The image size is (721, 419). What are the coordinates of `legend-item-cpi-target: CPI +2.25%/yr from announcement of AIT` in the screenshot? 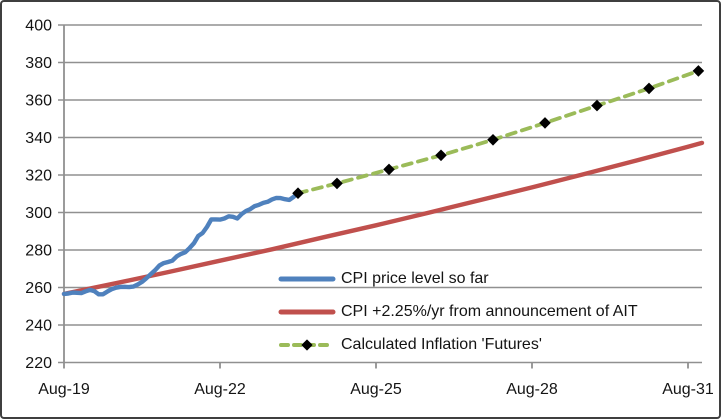 It's located at (458, 311).